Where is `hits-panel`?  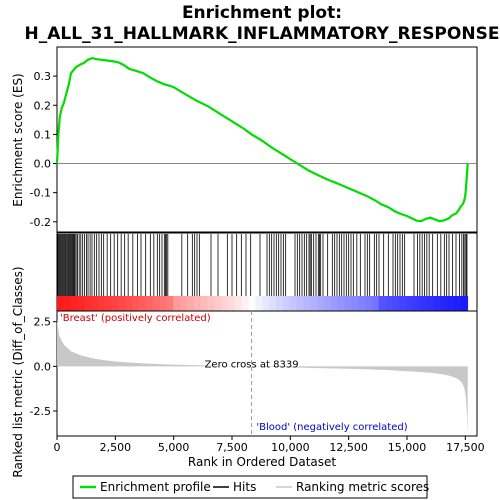
hits-panel is located at coordinates (267, 272).